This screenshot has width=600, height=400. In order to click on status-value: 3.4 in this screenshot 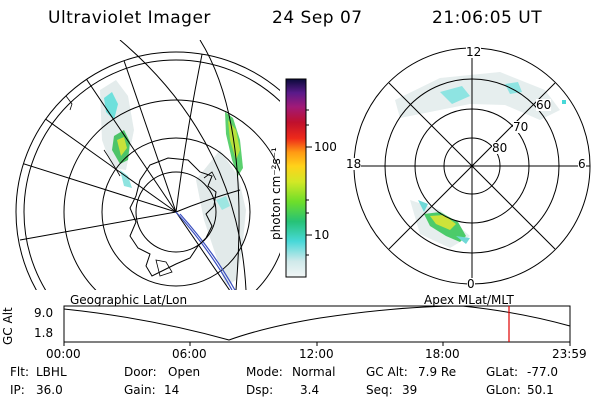, I will do `click(310, 390)`.